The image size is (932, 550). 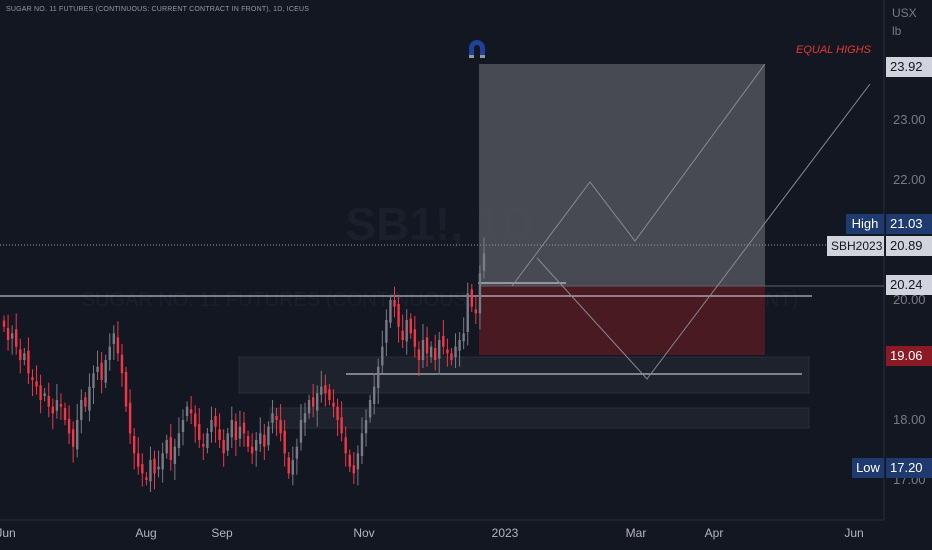 I want to click on low-label-tag: Low, so click(x=868, y=468).